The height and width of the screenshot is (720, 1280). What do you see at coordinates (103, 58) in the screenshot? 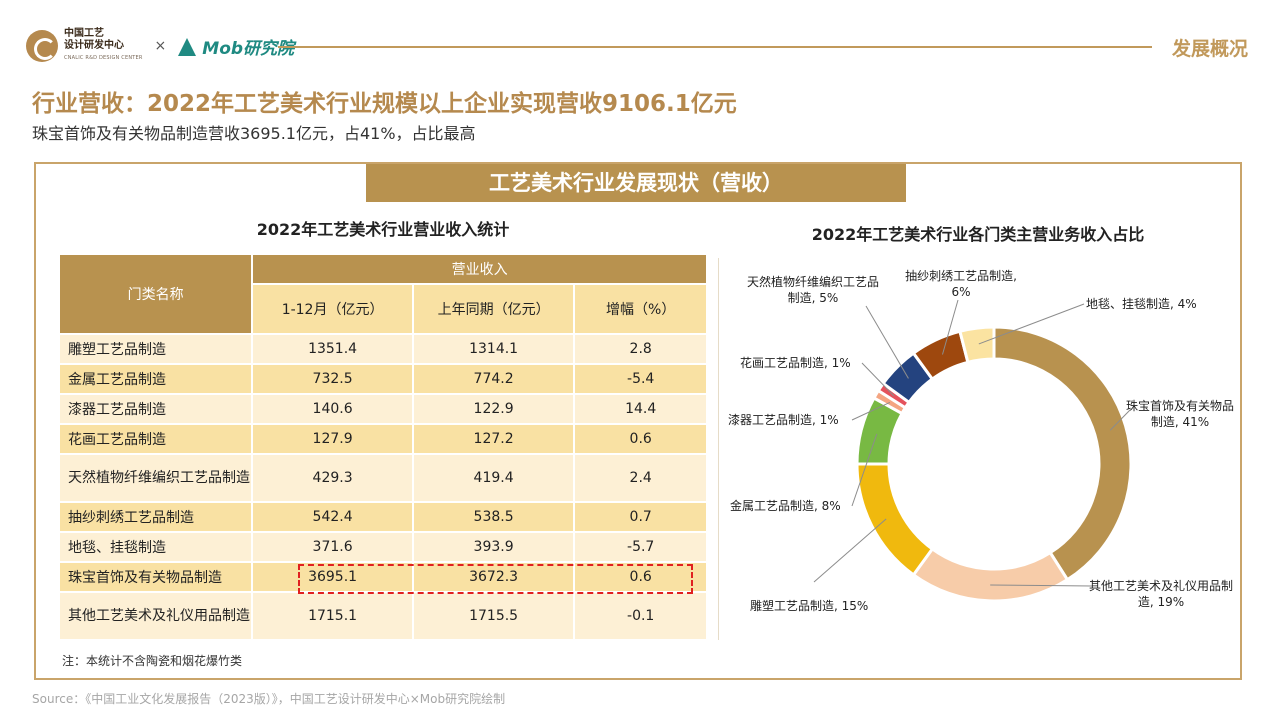
I see `logo-sub: CNALIC R&D DESIGN CENTER` at bounding box center [103, 58].